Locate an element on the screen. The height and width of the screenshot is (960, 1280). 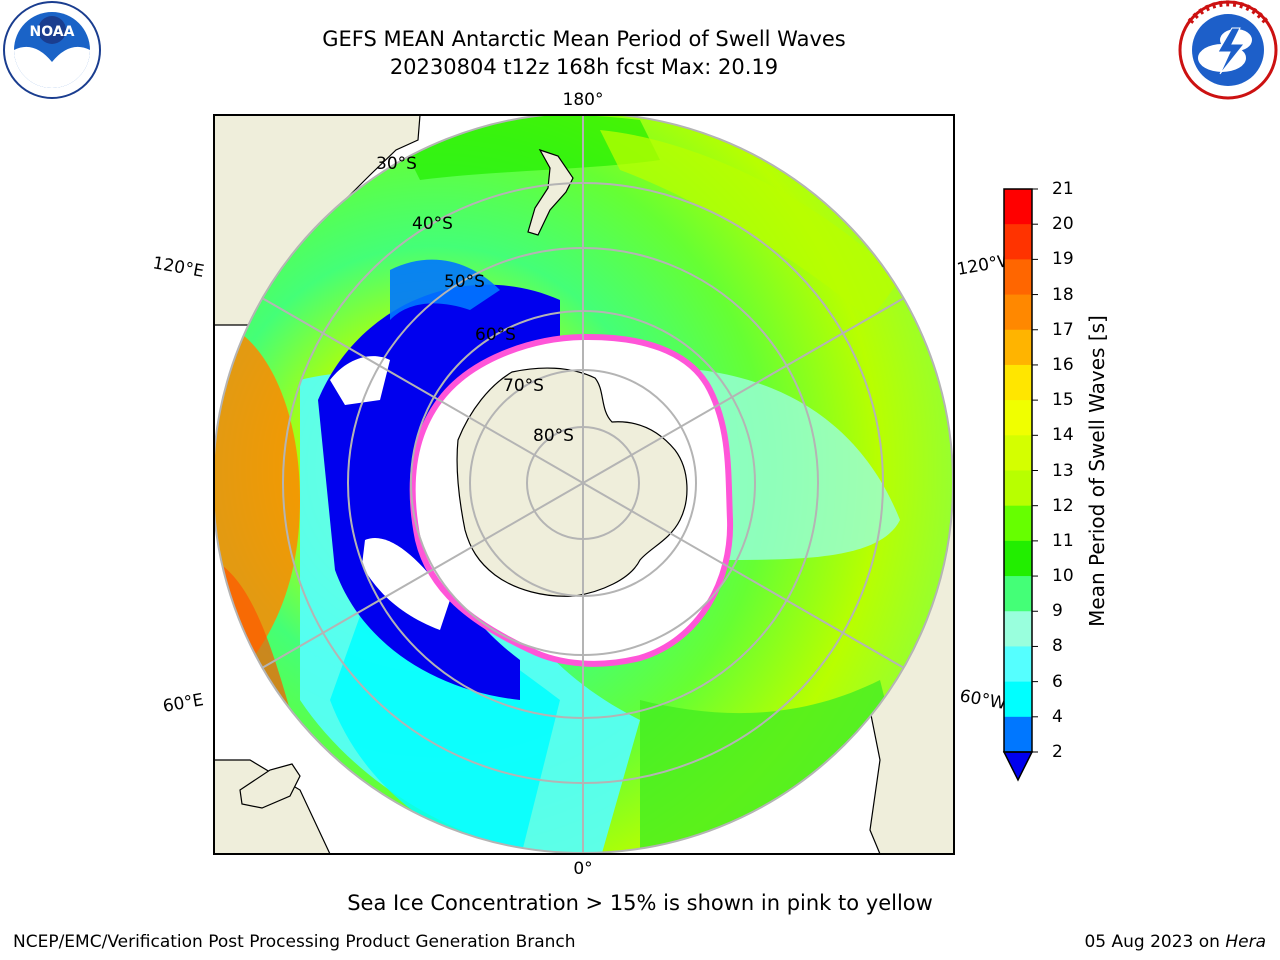
colorbar-tick-label: 10 is located at coordinates (1063, 576).